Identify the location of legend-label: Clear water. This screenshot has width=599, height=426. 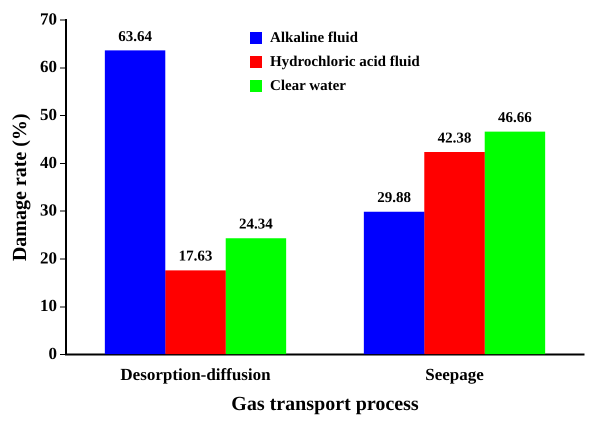
(308, 86).